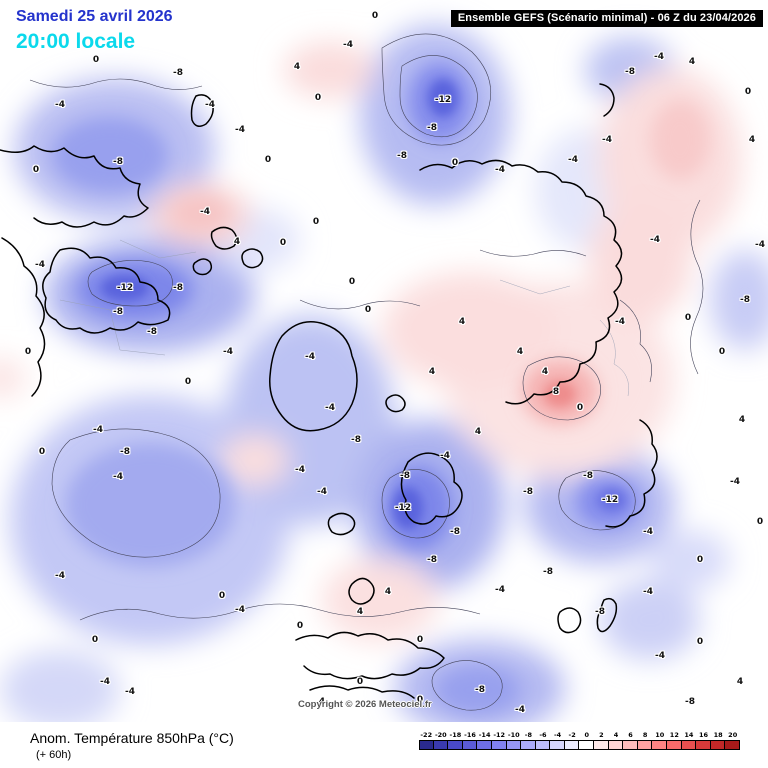 Image resolution: width=768 pixels, height=768 pixels. I want to click on colorbar-cell: -6, so click(542, 740).